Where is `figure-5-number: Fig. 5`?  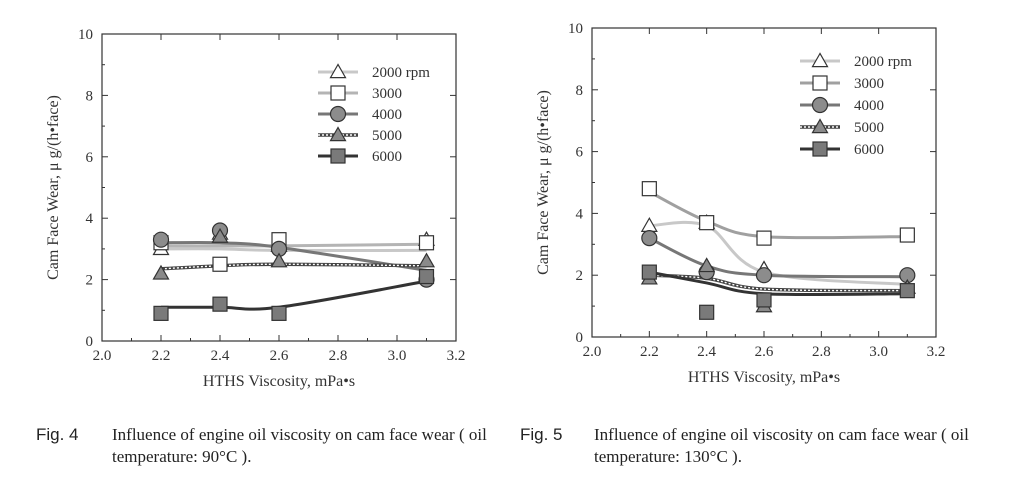
figure-5-number: Fig. 5 is located at coordinates (541, 434).